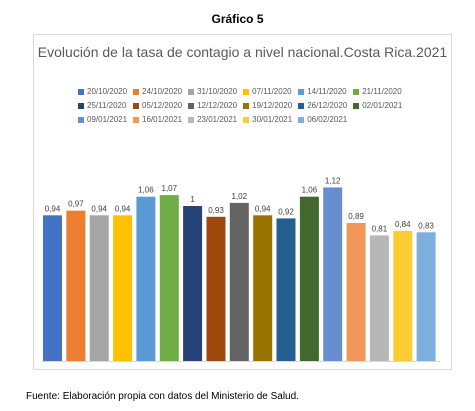 The height and width of the screenshot is (411, 475). I want to click on data-label: 1,12, so click(333, 180).